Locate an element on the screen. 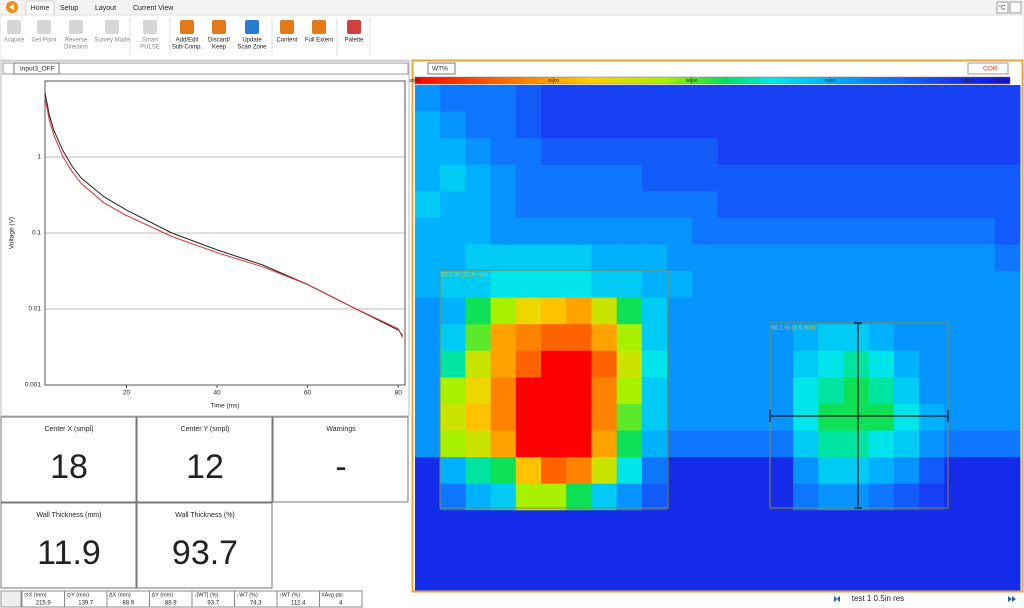 The width and height of the screenshot is (1024, 608). ribbon-button: Get Point is located at coordinates (44, 32).